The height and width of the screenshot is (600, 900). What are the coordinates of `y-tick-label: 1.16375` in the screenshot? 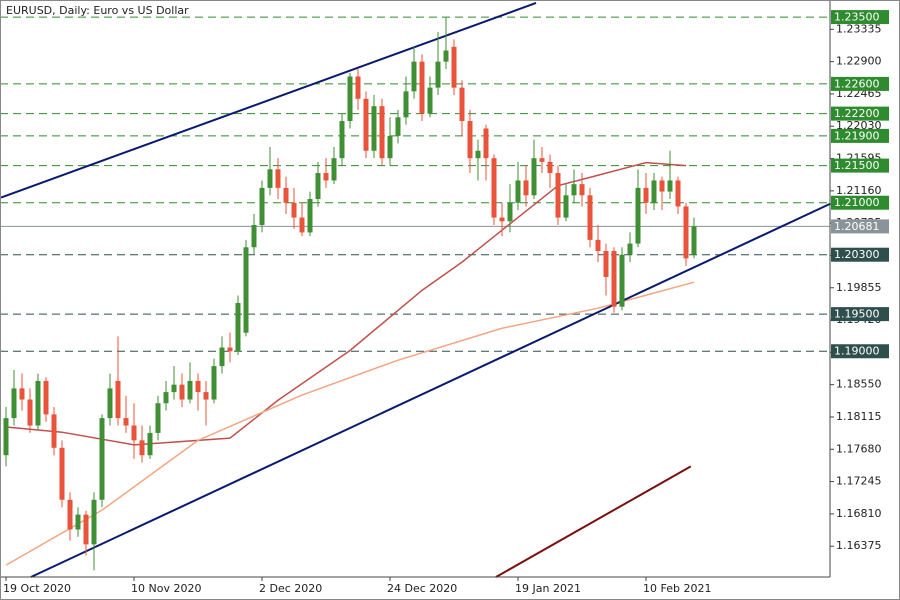 It's located at (859, 545).